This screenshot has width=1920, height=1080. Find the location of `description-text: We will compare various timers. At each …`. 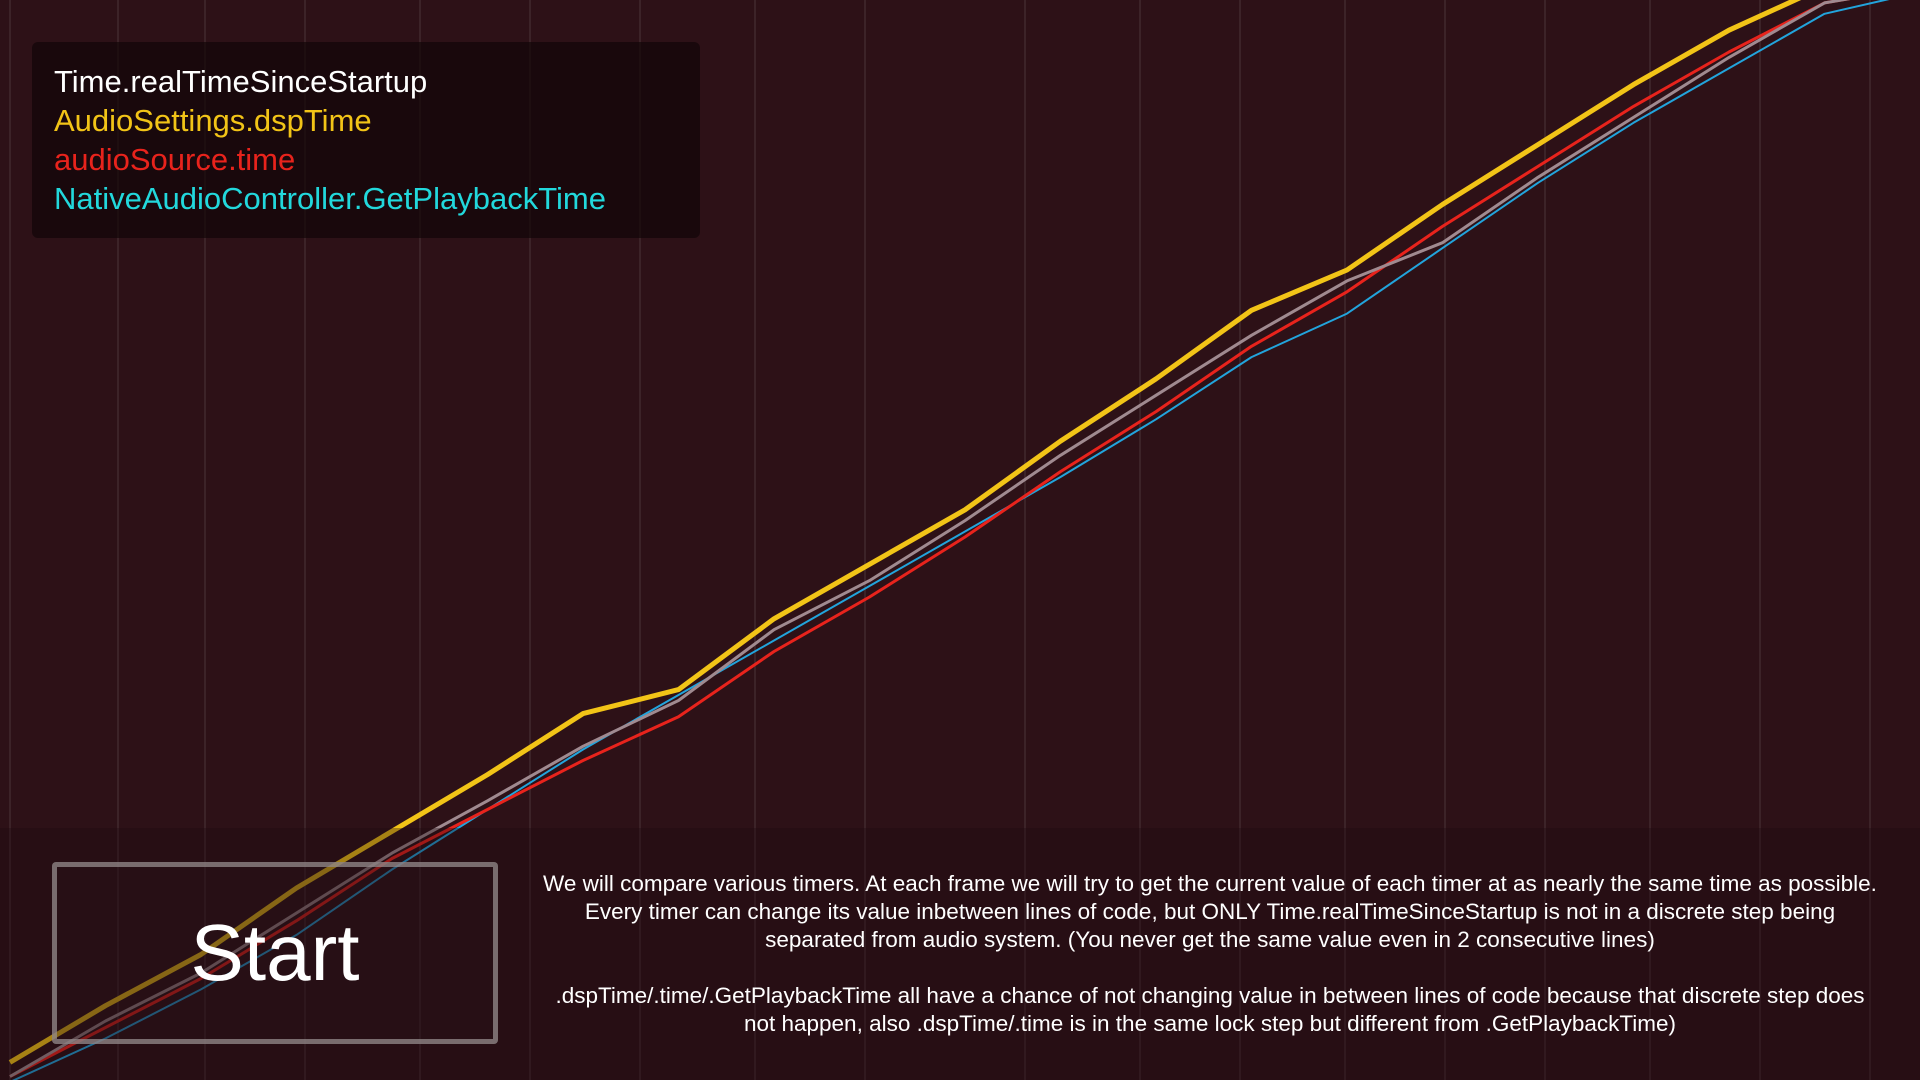

description-text: We will compare various timers. At each … is located at coordinates (1210, 968).